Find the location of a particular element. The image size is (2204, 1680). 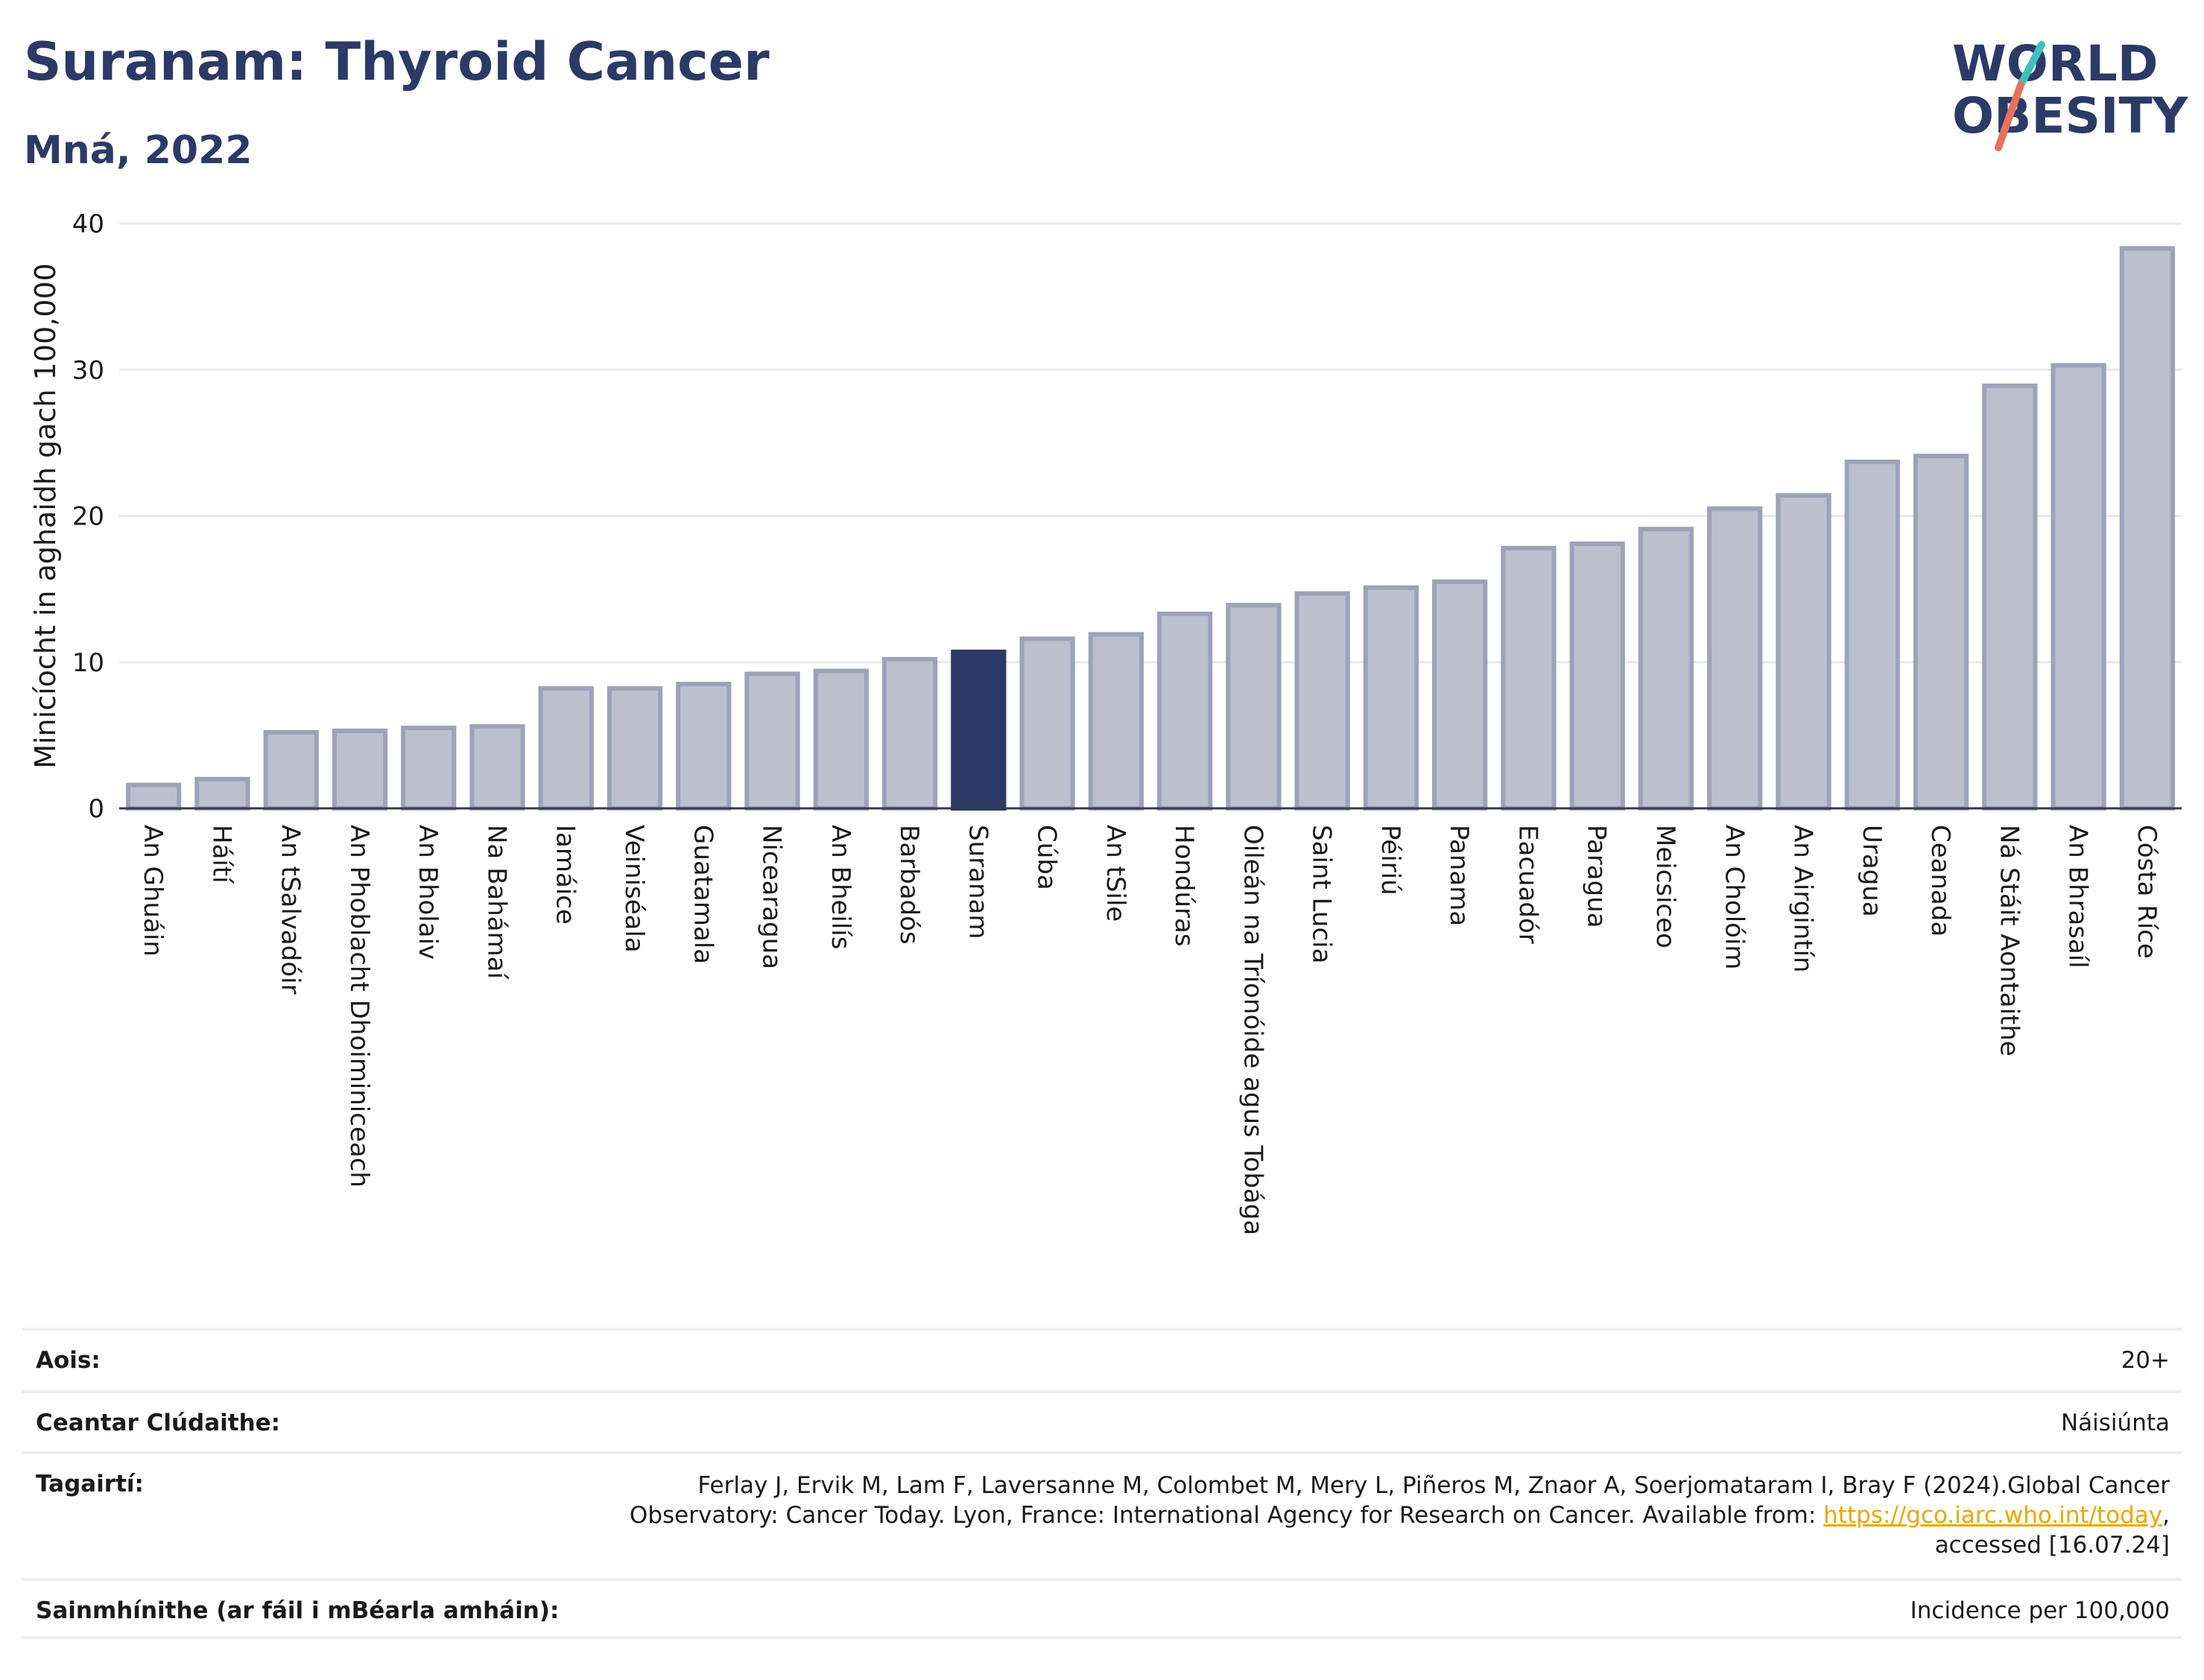

world-obesity-logo: WORLD OBESITY is located at coordinates (2070, 93).